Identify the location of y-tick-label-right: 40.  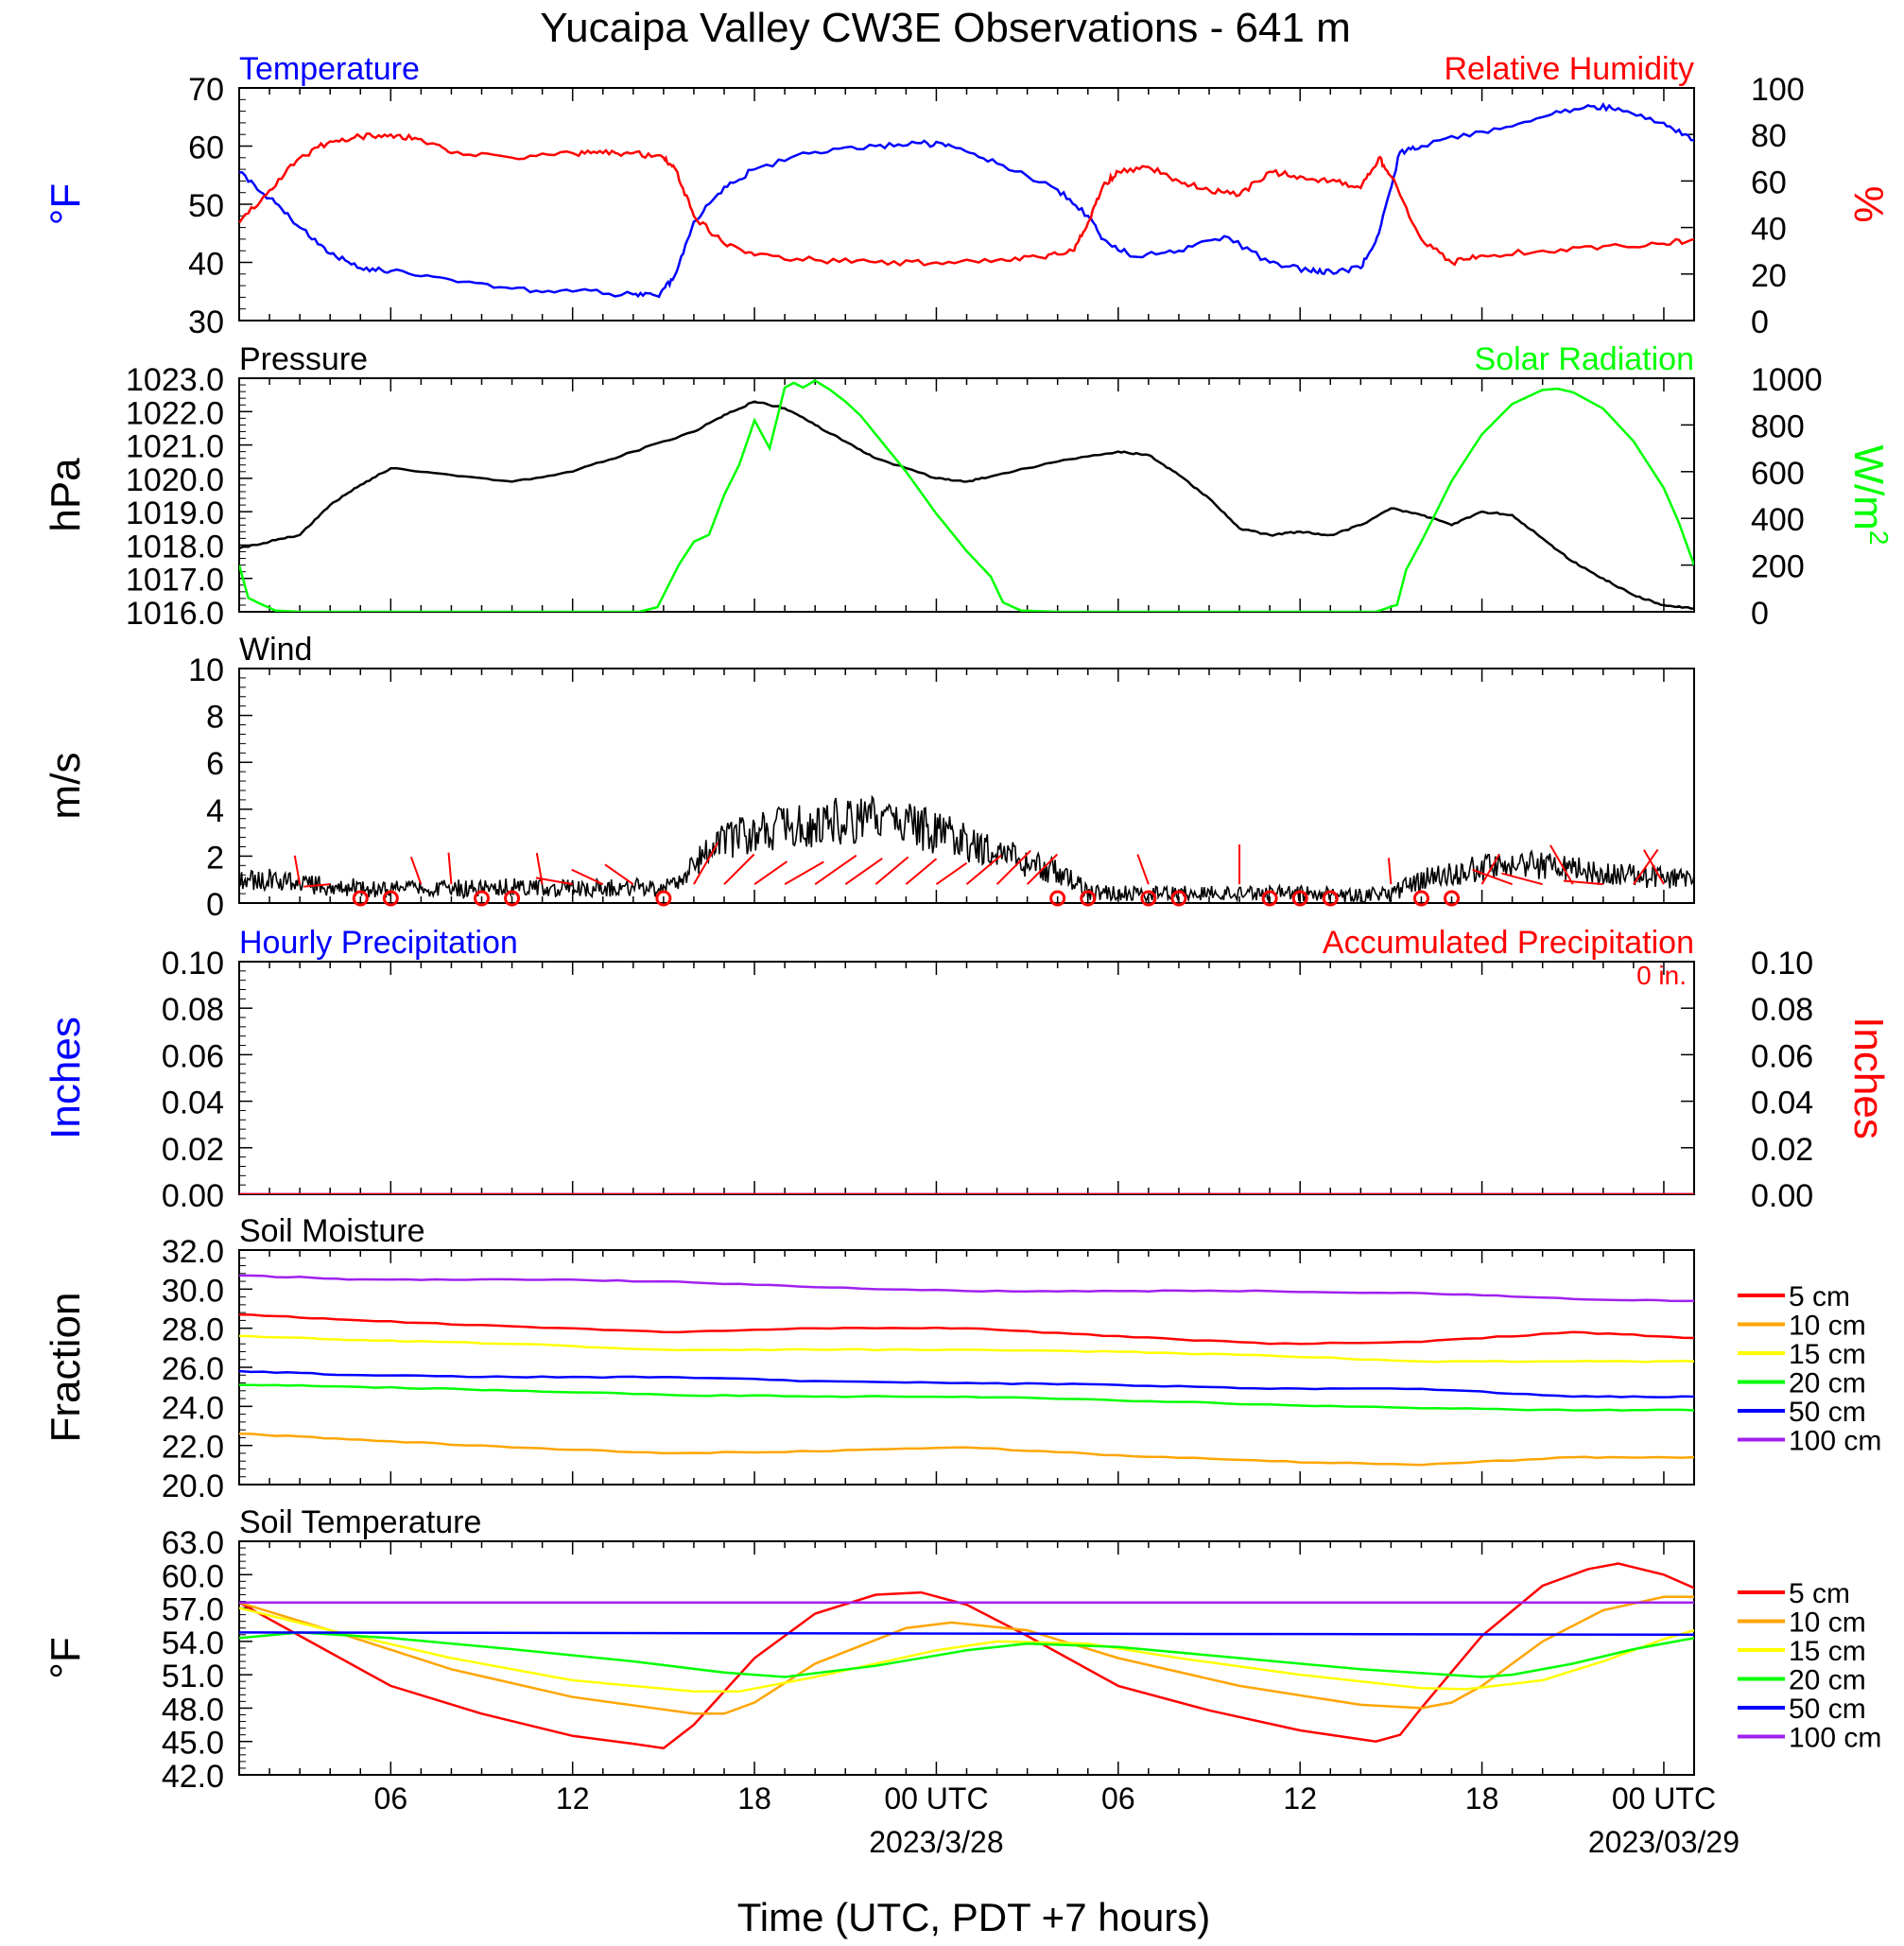
(1769, 230).